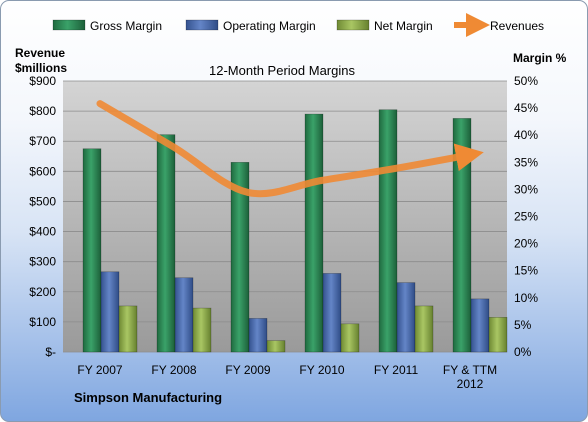 Image resolution: width=588 pixels, height=422 pixels. What do you see at coordinates (526, 135) in the screenshot?
I see `right-tick-label: 40%` at bounding box center [526, 135].